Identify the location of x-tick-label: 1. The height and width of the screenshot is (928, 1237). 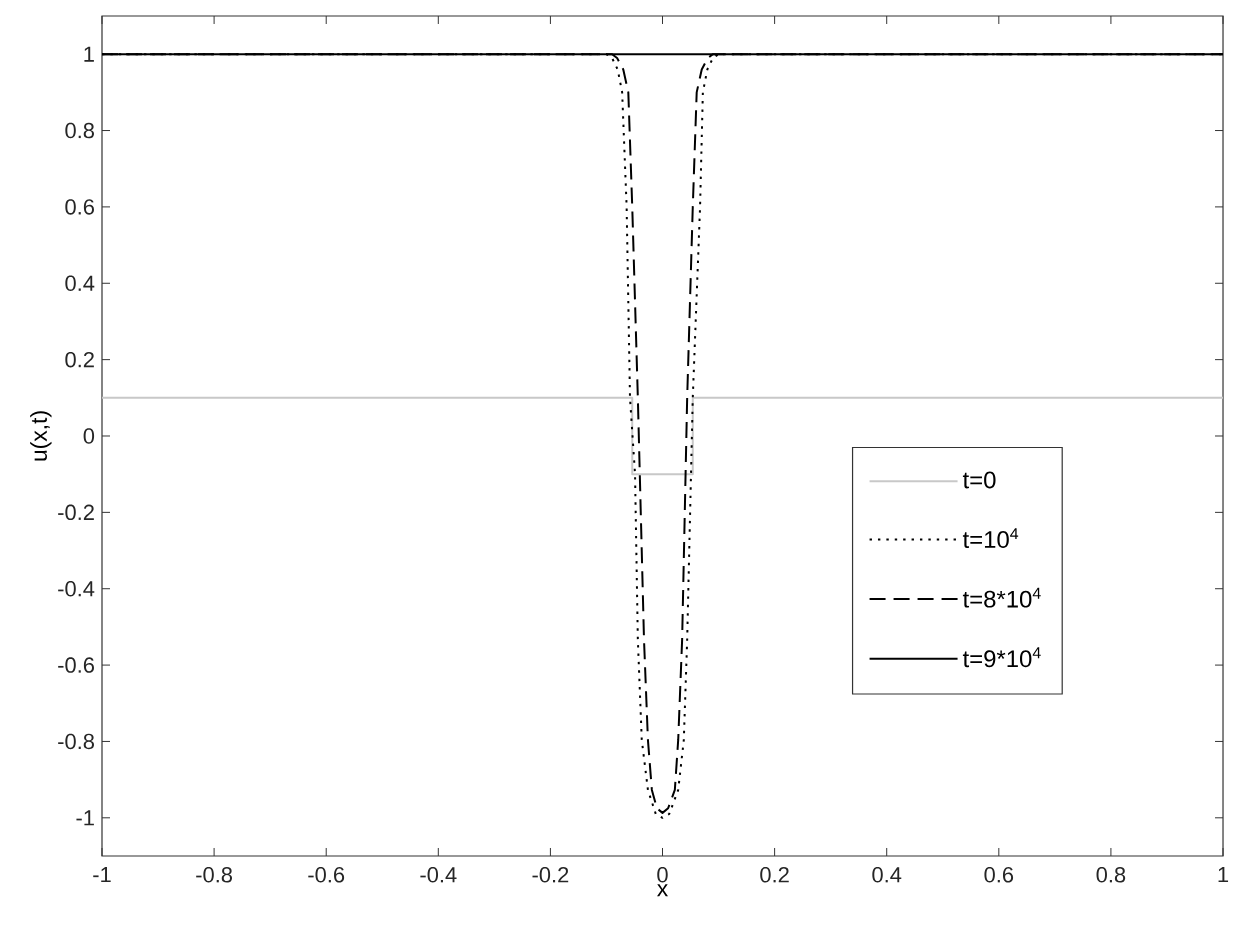
(1223, 875).